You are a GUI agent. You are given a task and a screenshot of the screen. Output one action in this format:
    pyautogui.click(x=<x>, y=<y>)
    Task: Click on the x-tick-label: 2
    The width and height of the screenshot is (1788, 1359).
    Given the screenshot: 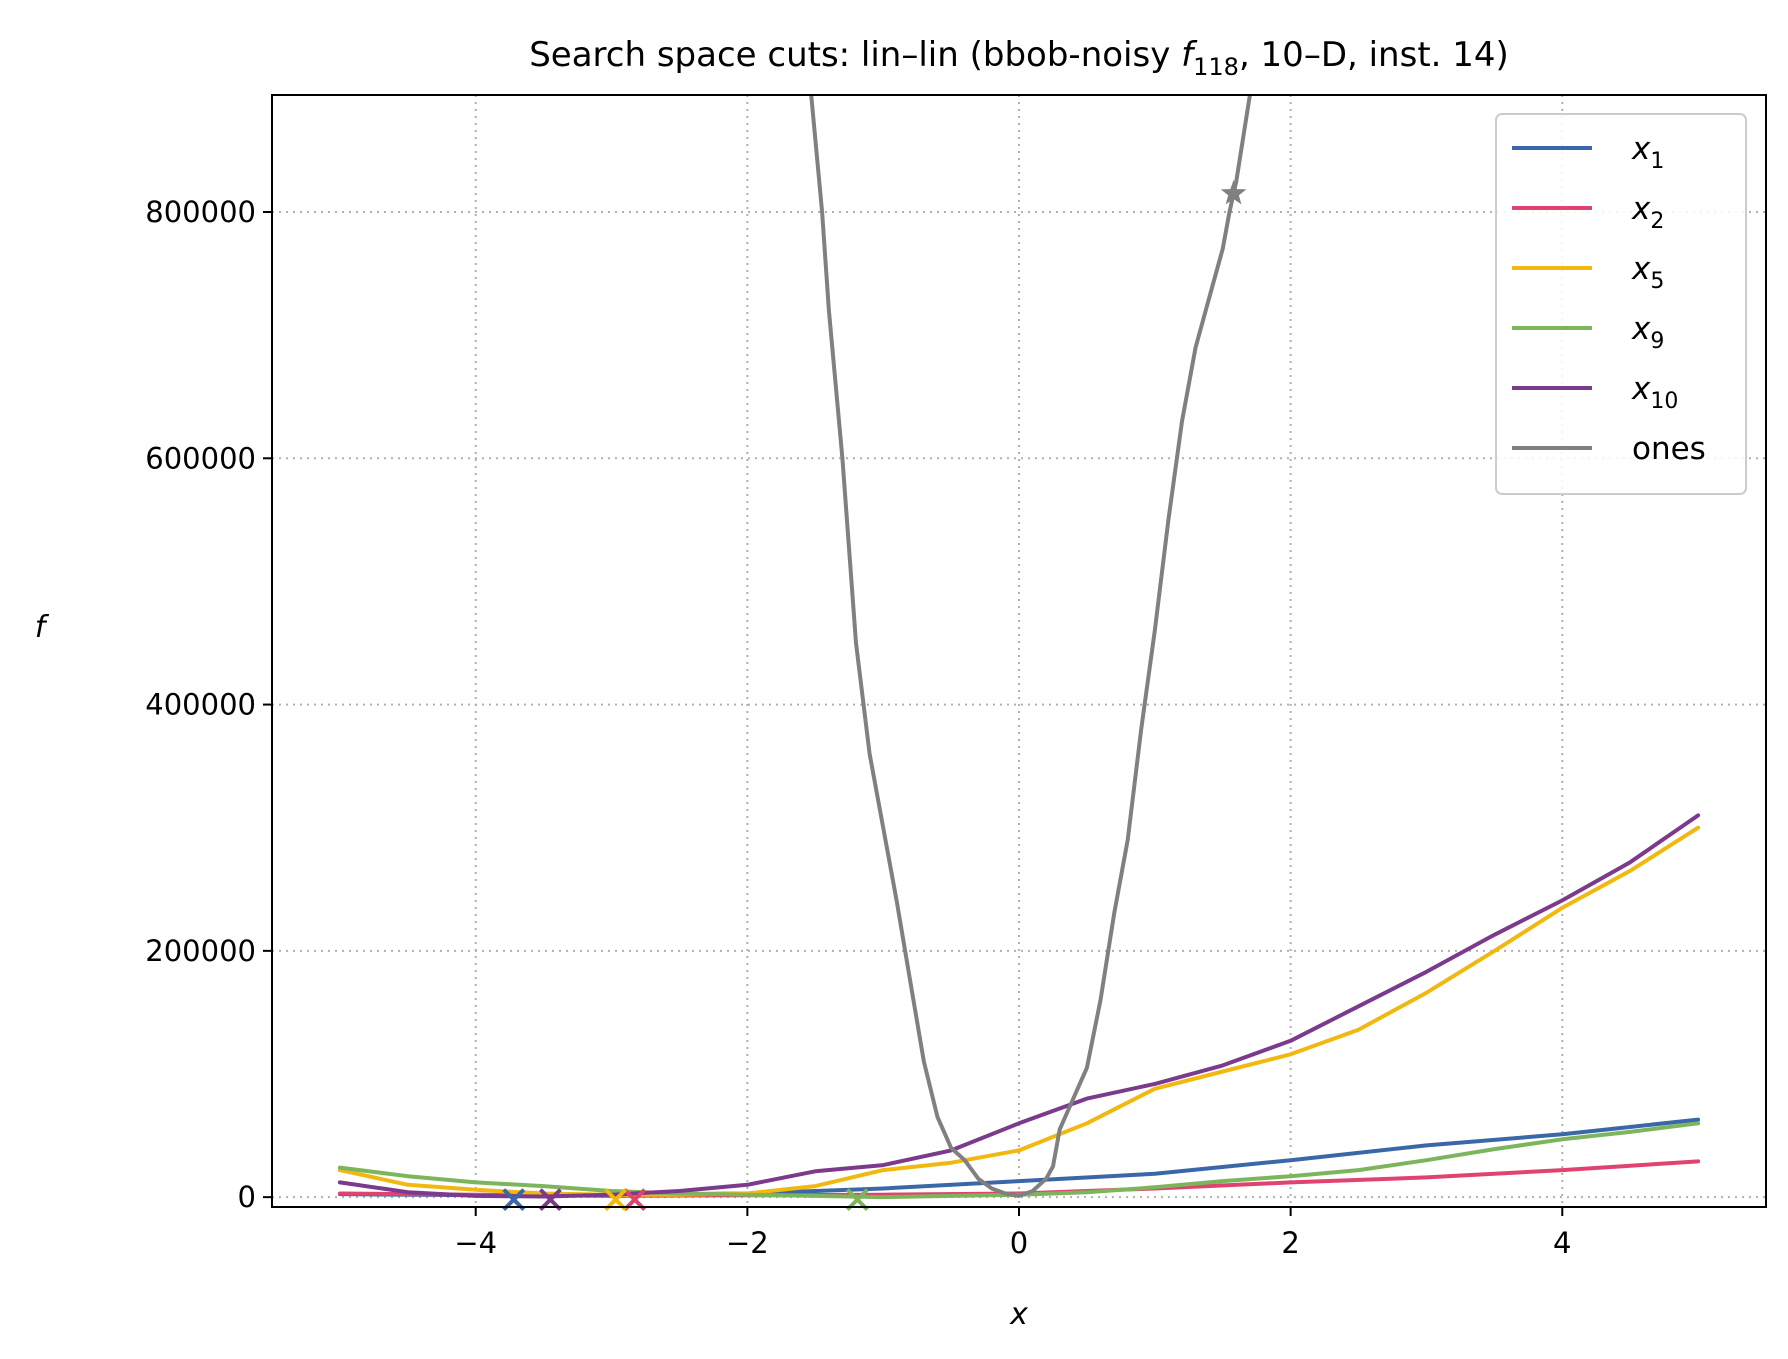 What is the action you would take?
    pyautogui.click(x=1290, y=1243)
    